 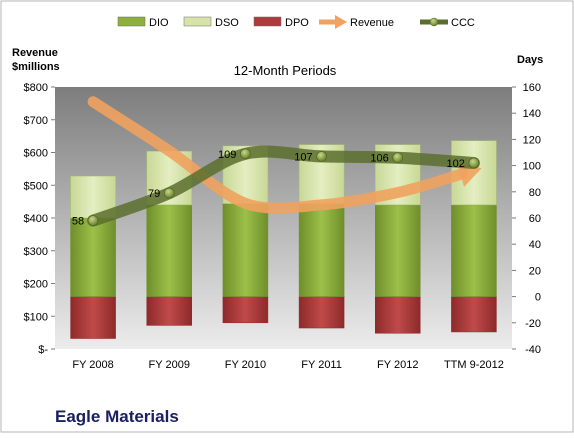 I want to click on ccc-data-label: 109, so click(x=227, y=155).